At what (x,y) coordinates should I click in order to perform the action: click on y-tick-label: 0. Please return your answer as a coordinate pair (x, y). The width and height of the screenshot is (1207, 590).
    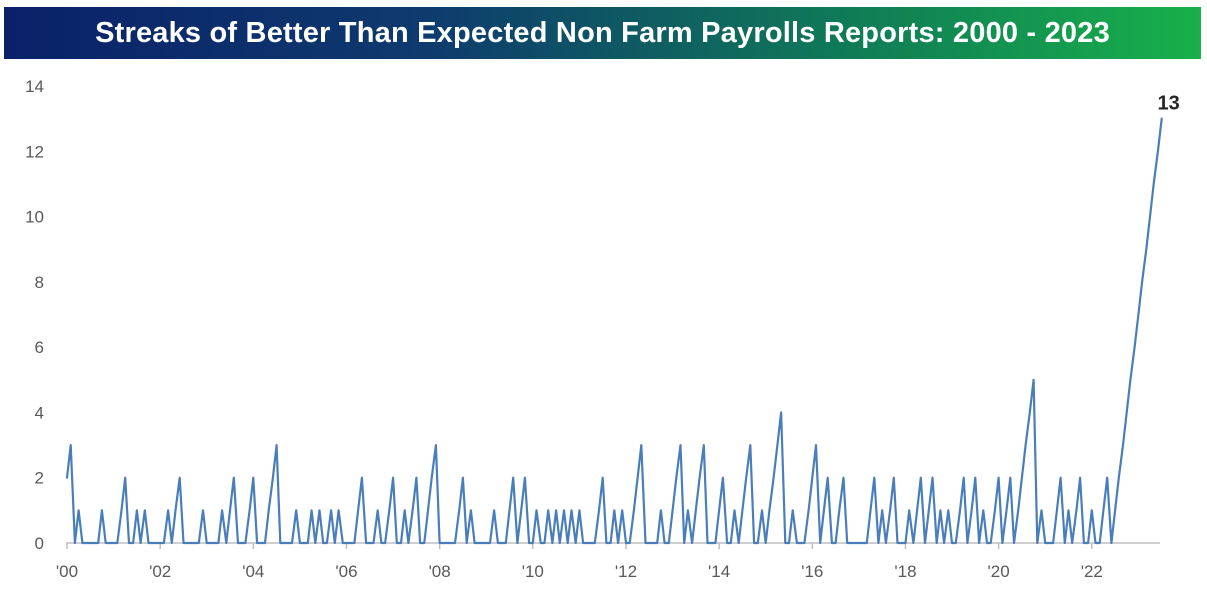
    Looking at the image, I should click on (39, 543).